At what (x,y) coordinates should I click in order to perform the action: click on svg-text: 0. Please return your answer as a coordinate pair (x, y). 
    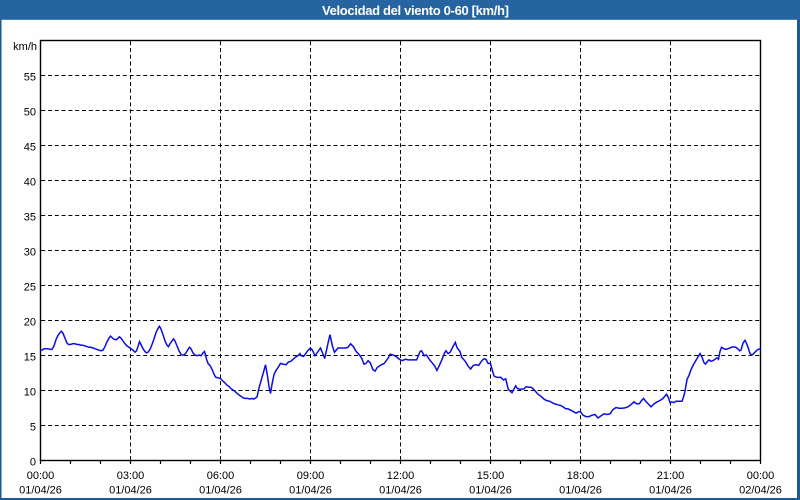
    Looking at the image, I should click on (33, 463).